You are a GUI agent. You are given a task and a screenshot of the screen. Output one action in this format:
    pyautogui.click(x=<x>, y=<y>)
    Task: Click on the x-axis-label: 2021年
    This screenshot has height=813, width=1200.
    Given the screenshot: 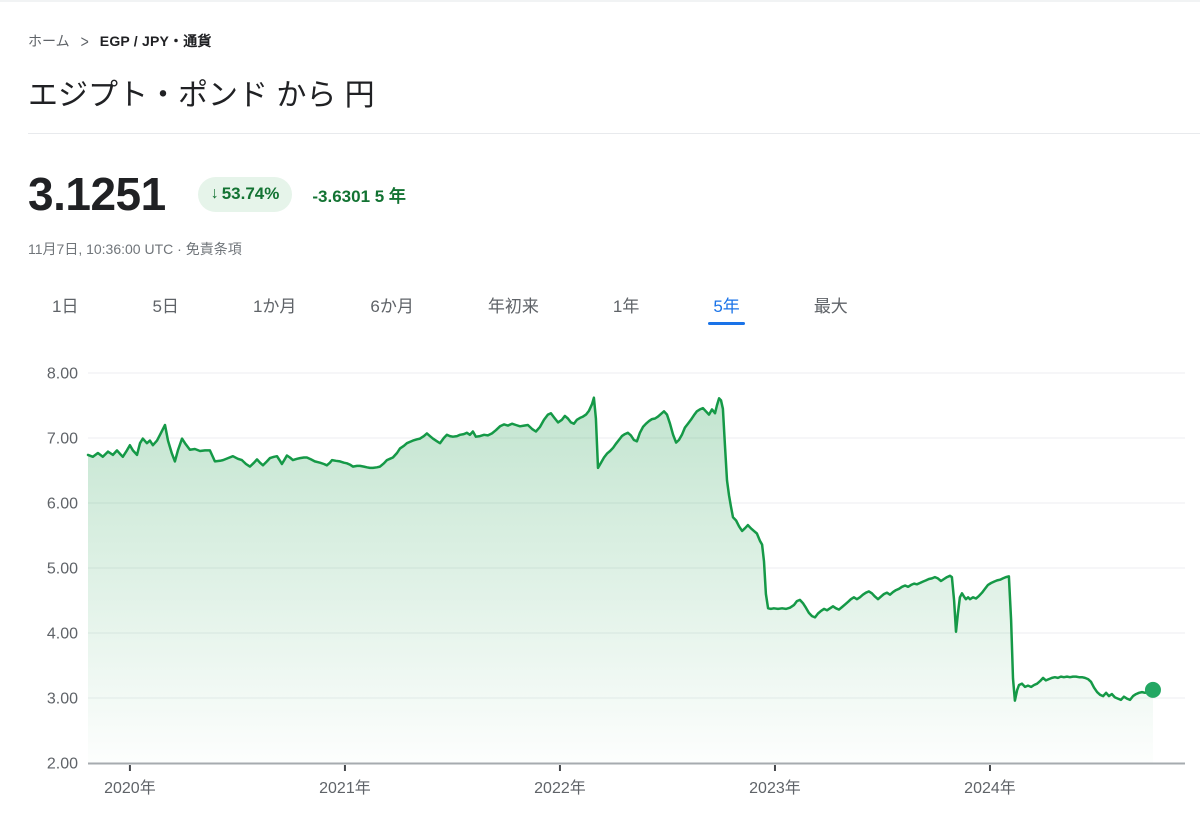 What is the action you would take?
    pyautogui.click(x=345, y=788)
    